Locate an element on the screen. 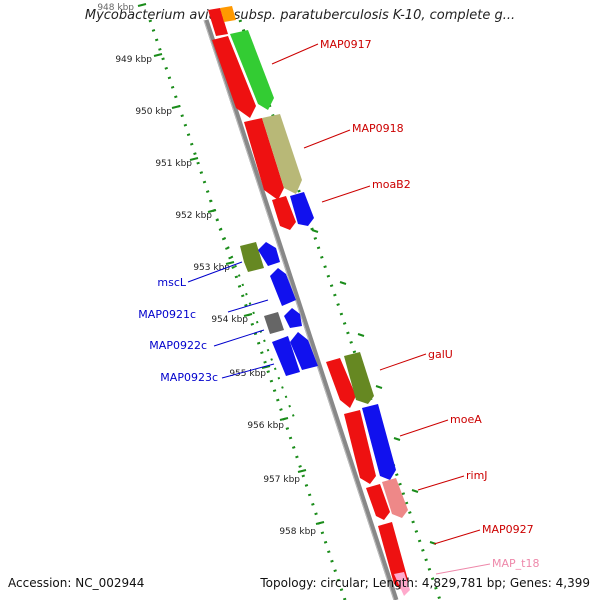 This screenshot has height=600, width=600. gene-MAP0923c is located at coordinates (286, 356).